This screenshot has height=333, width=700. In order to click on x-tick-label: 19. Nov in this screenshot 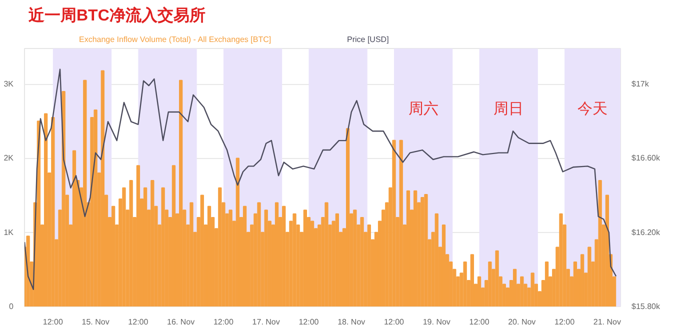, I will do `click(436, 322)`.